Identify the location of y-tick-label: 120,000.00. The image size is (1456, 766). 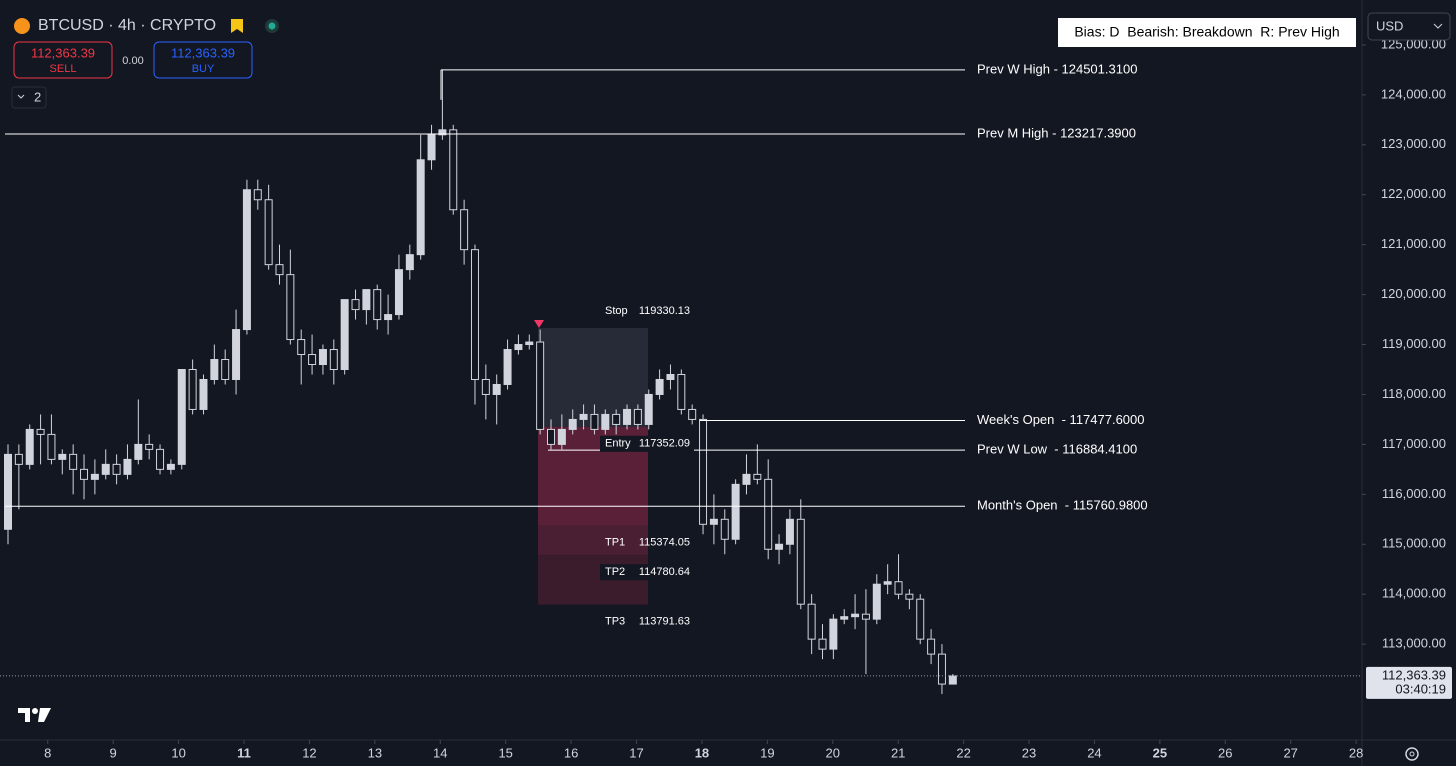
(1413, 293).